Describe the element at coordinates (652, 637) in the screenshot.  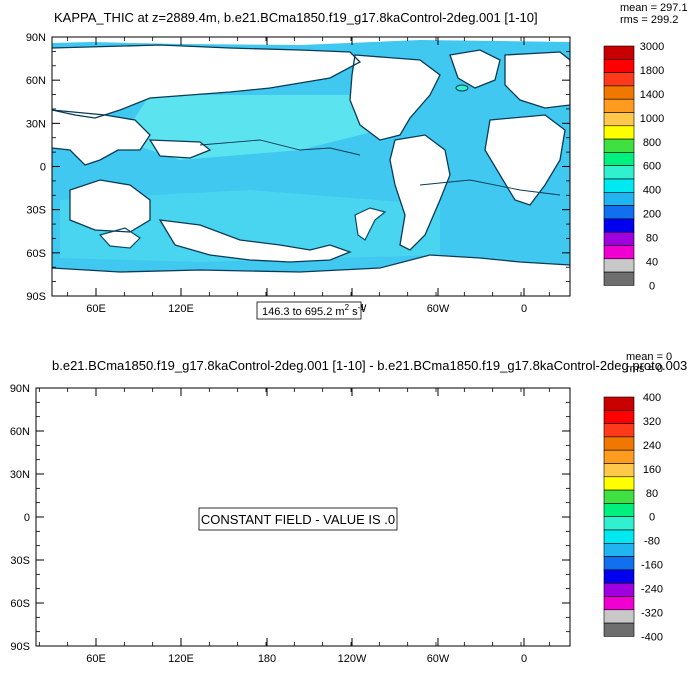
I see `bottom-colorbar-label: -400` at that location.